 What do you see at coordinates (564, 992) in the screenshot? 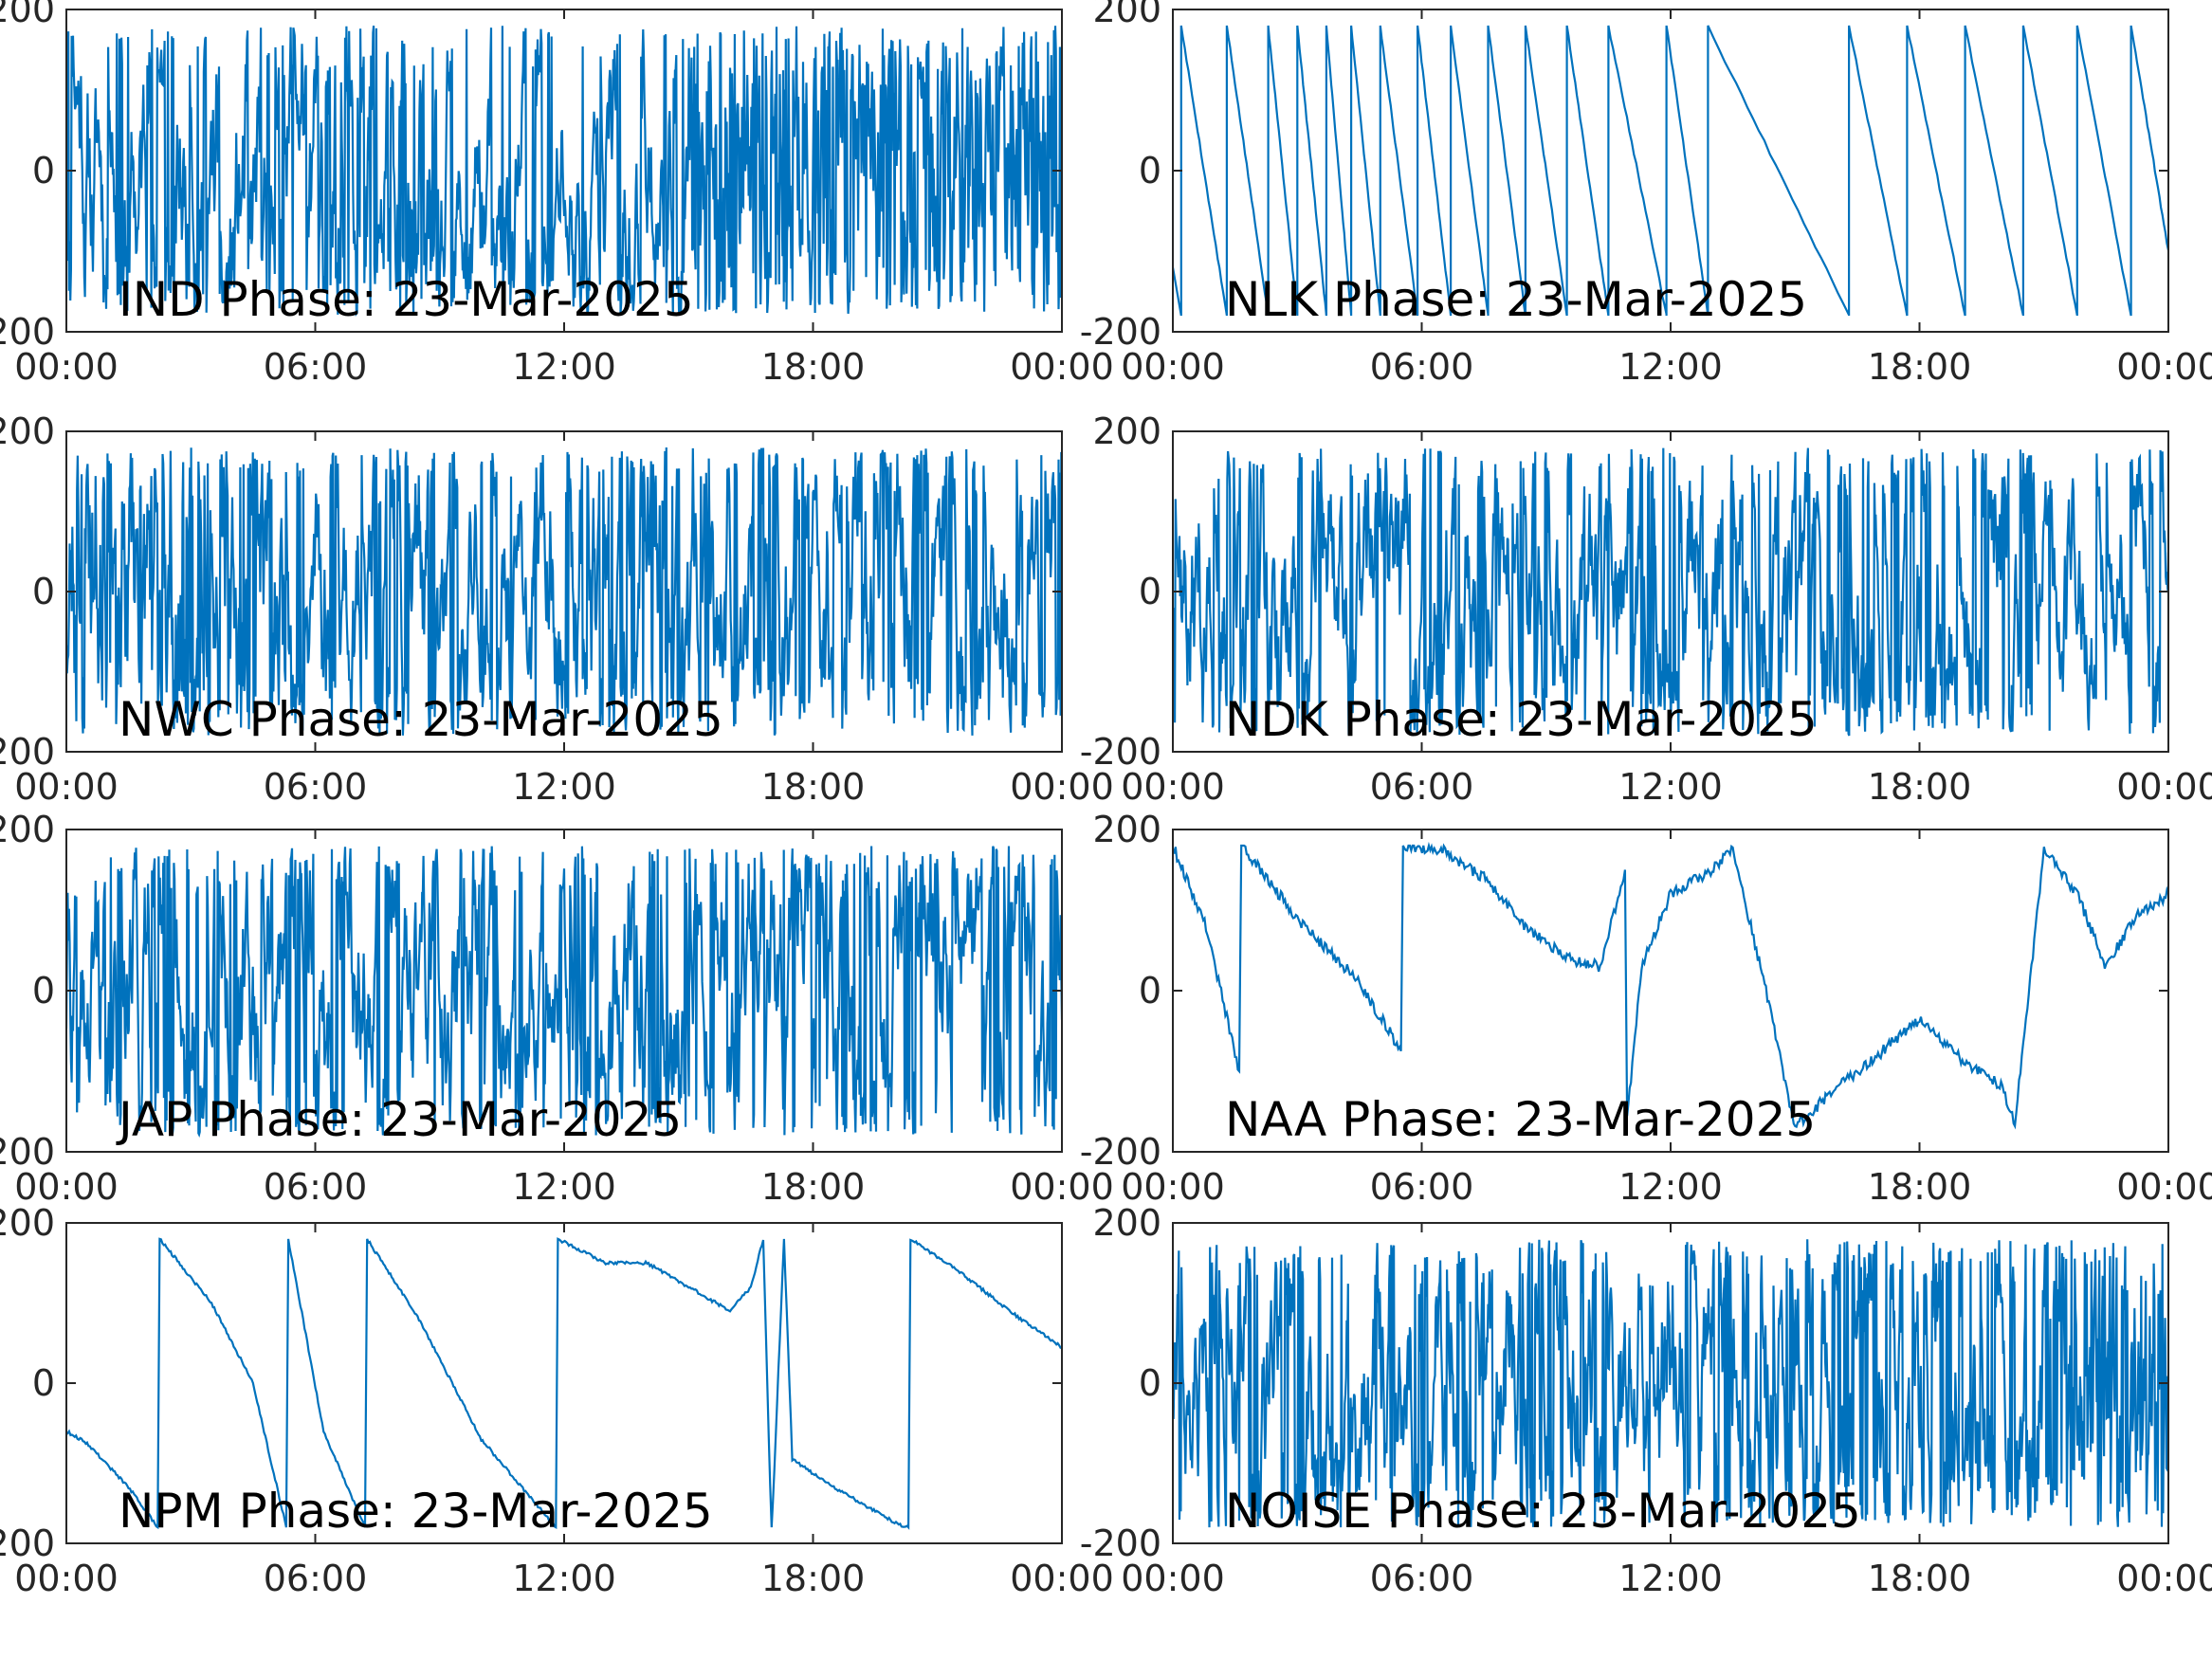
I see `series-line-jap` at bounding box center [564, 992].